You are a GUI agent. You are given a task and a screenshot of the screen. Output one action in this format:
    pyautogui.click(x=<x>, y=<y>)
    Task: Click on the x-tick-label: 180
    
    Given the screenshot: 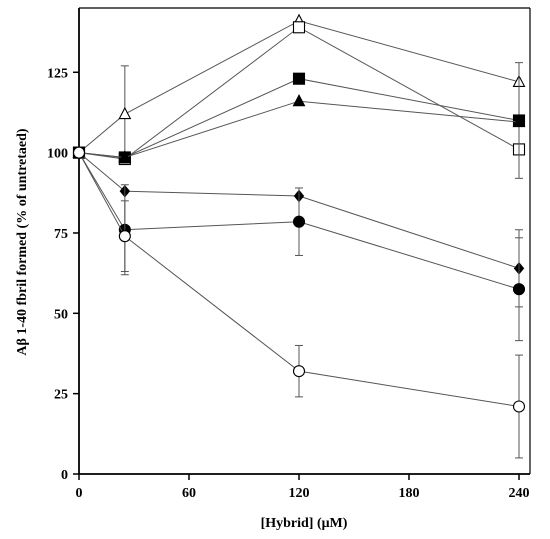 What is the action you would take?
    pyautogui.click(x=409, y=493)
    